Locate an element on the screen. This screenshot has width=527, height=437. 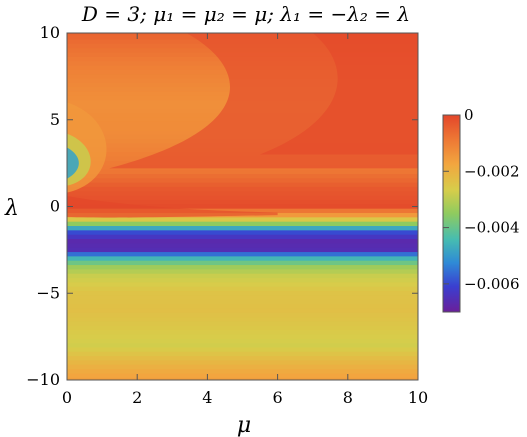
x-tick-label: 8 is located at coordinates (348, 397).